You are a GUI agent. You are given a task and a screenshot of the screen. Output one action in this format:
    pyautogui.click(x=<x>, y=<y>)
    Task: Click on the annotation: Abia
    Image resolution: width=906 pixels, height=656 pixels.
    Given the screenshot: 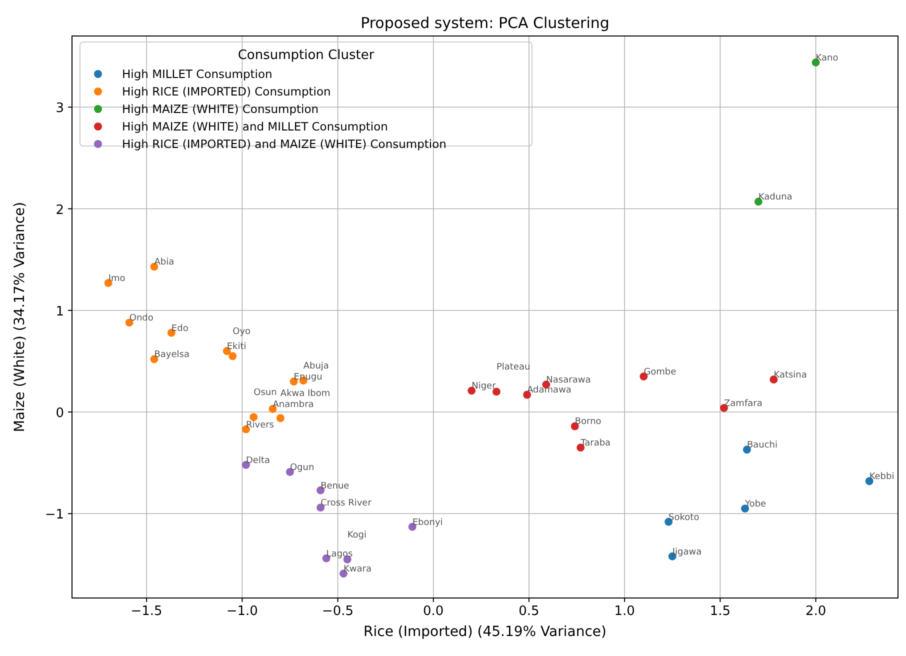 What is the action you would take?
    pyautogui.click(x=164, y=263)
    